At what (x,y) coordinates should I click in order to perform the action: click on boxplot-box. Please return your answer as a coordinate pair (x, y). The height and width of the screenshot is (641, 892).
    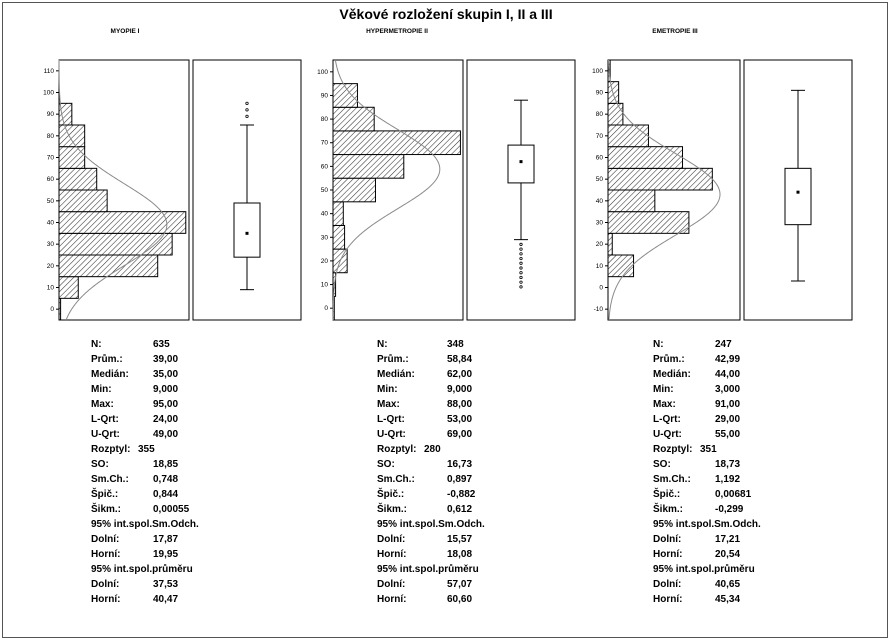
    Looking at the image, I should click on (521, 164).